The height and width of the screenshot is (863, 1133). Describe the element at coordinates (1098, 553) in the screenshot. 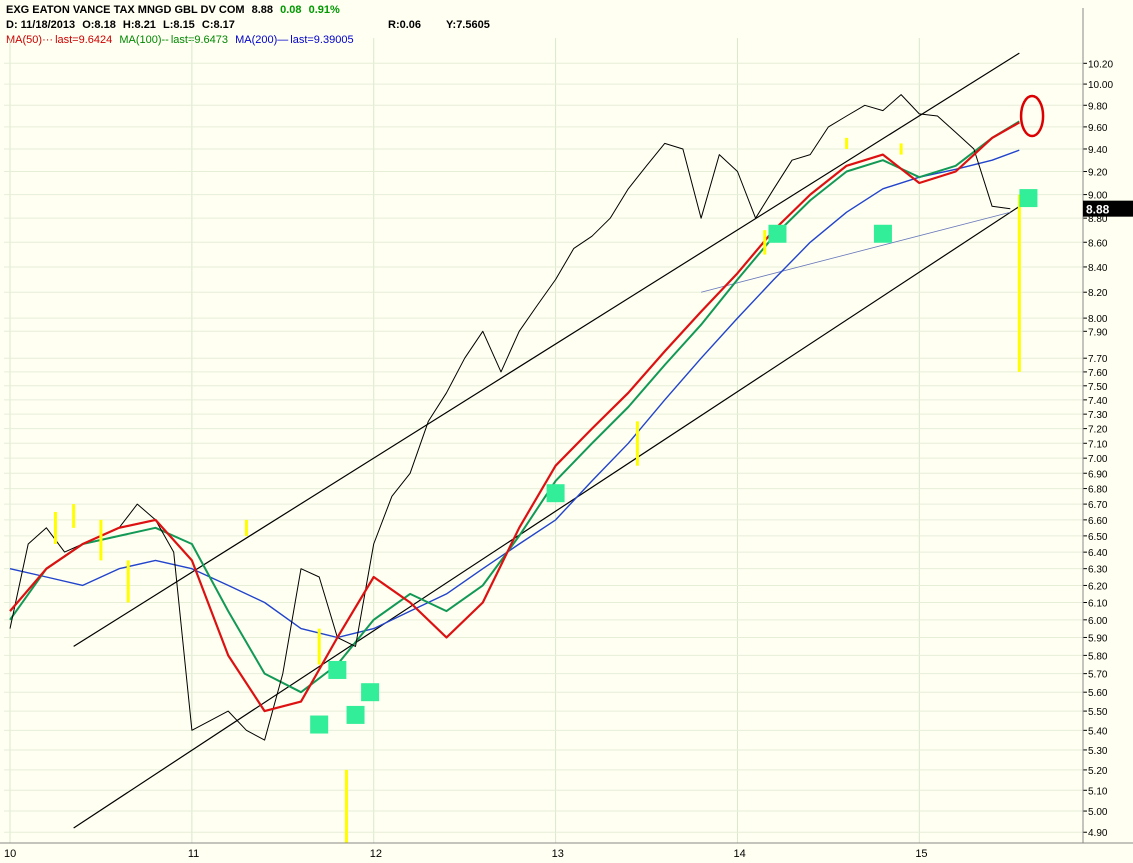

I see `y-tick-label: 6.40` at that location.